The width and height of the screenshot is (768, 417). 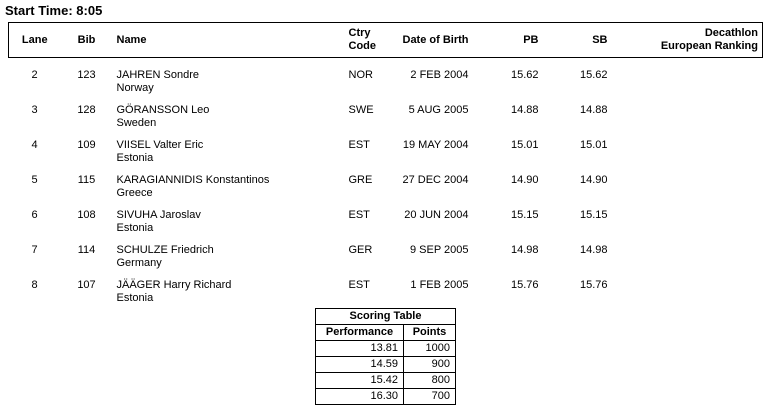 I want to click on date-of-birth-cell: 9 SEP 2005, so click(x=439, y=250).